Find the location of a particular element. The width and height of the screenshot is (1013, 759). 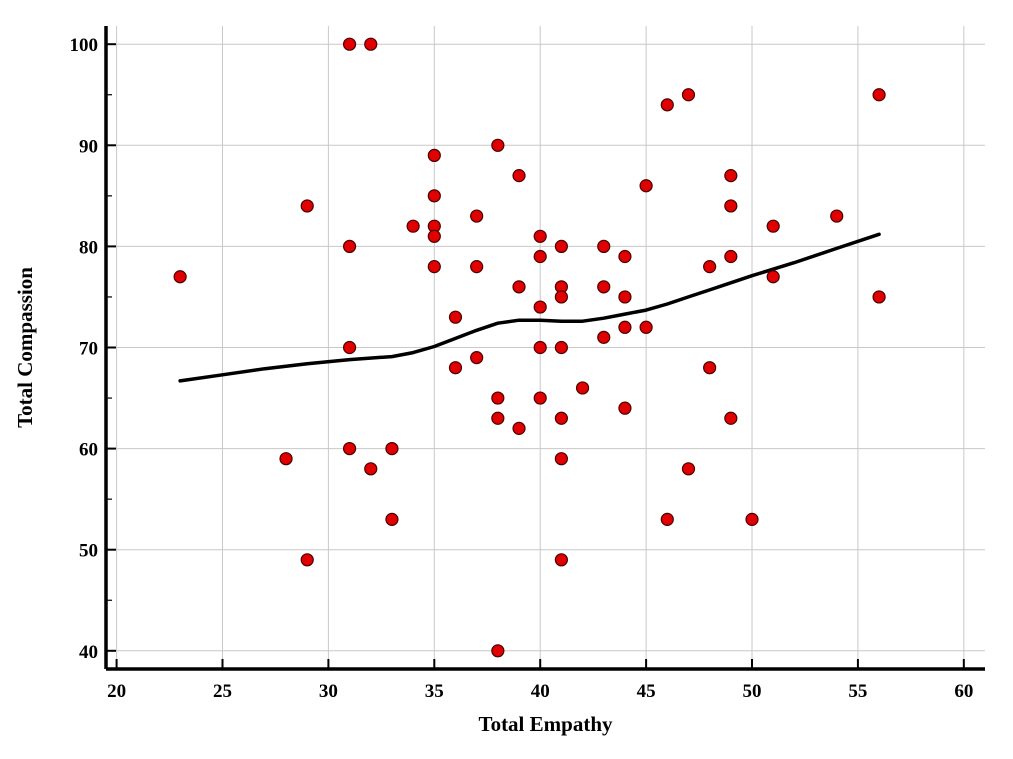

y-tick-labels: 40 50 60 70 80 90 100 is located at coordinates (84, 349).